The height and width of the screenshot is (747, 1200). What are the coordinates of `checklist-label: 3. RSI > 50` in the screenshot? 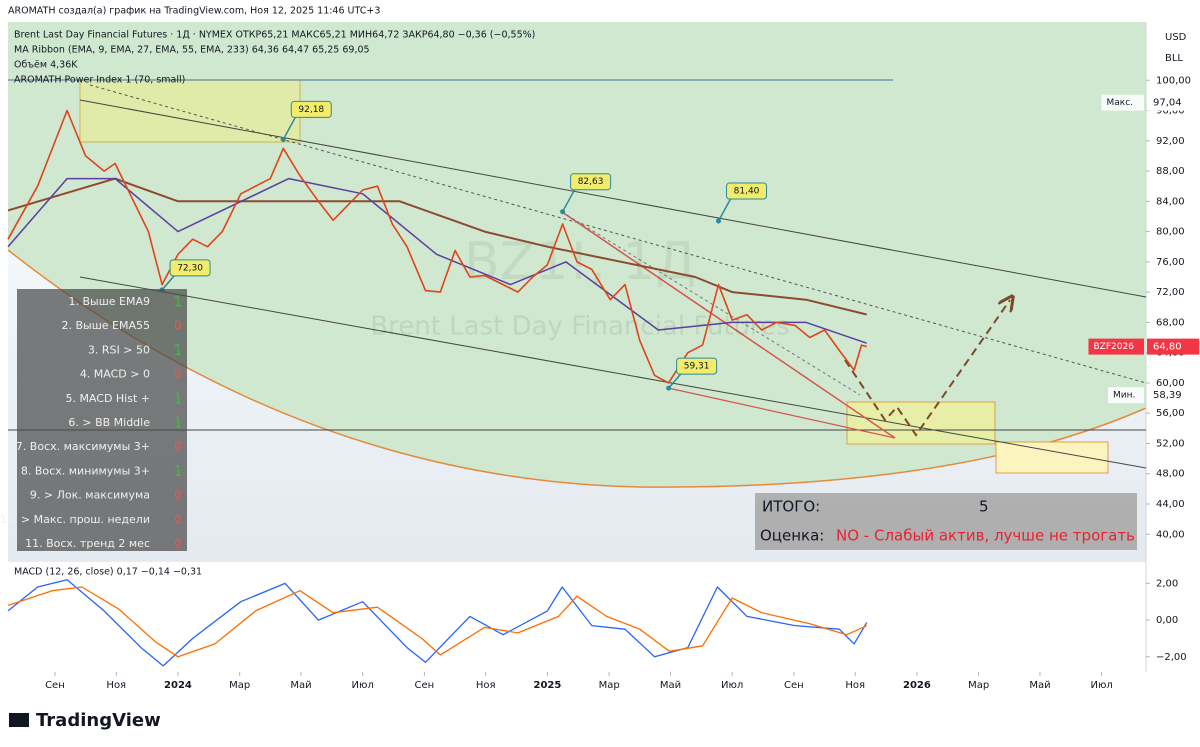 It's located at (119, 349).